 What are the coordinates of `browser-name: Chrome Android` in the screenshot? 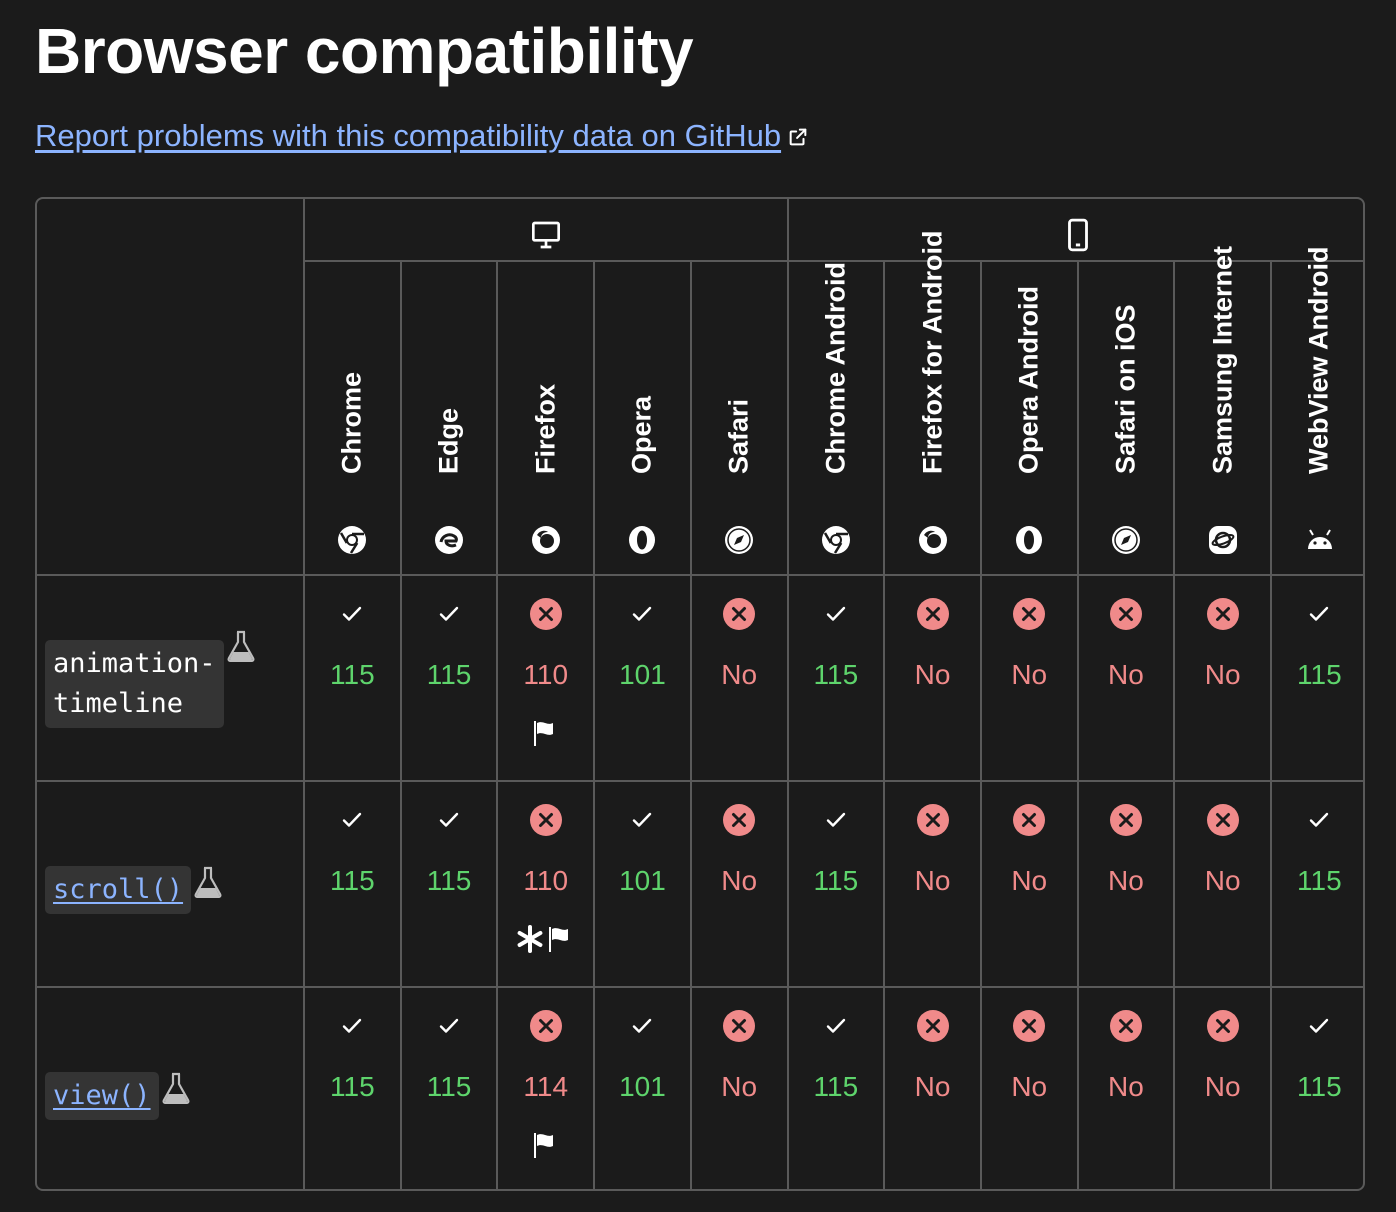 It's located at (835, 368).